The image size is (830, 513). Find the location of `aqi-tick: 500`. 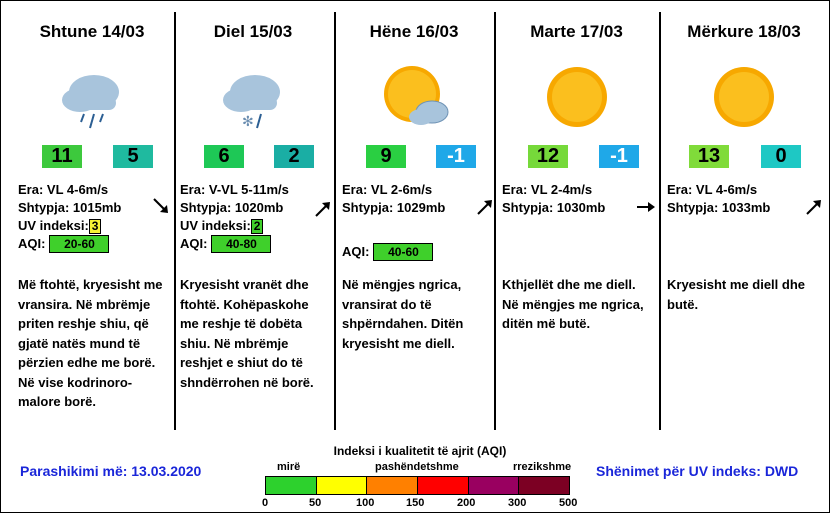

aqi-tick: 500 is located at coordinates (568, 503).